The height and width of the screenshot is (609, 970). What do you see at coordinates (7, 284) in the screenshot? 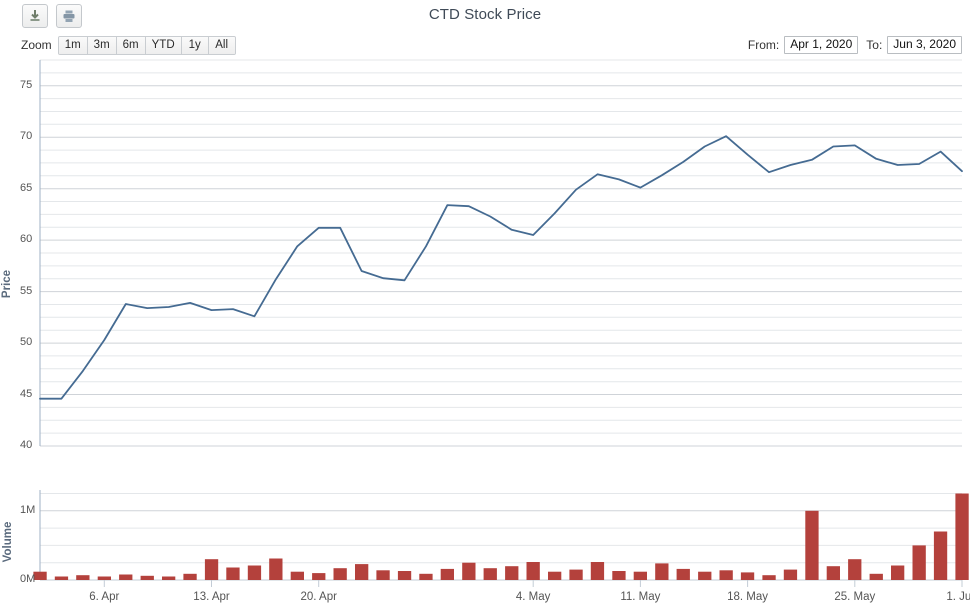
I see `price-axis-title: Price` at bounding box center [7, 284].